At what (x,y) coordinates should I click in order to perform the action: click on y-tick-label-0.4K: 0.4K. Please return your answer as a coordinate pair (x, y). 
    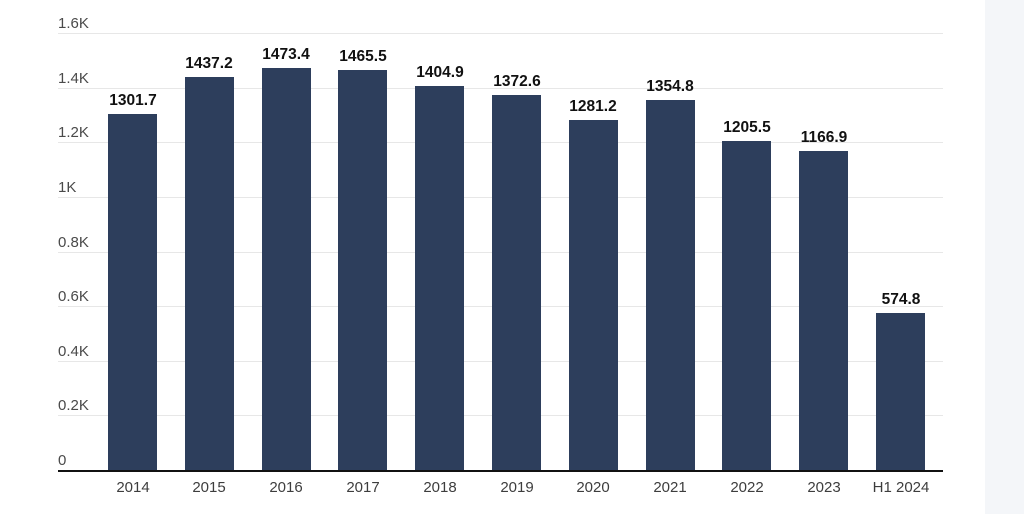
    Looking at the image, I should click on (73, 351).